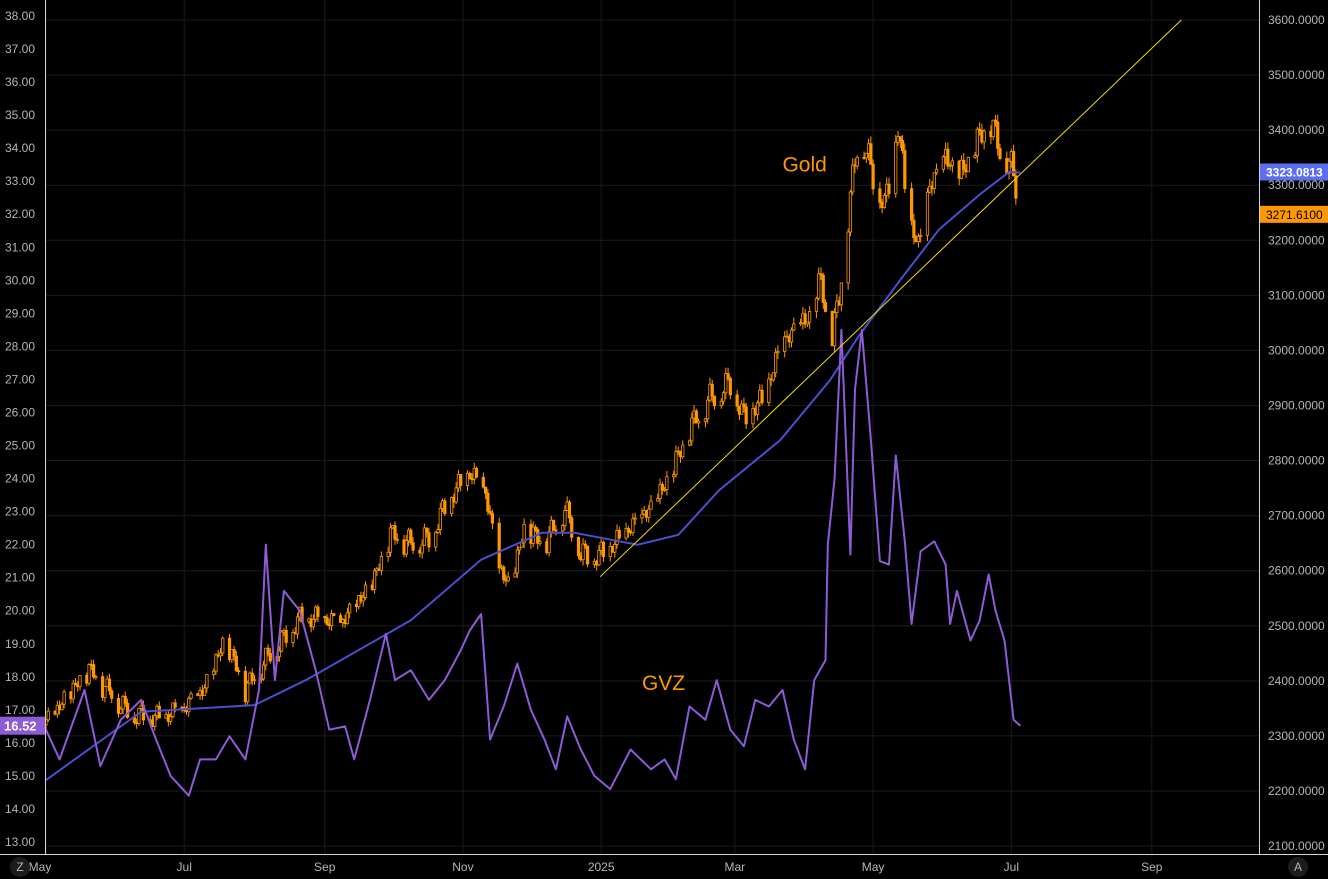 The height and width of the screenshot is (879, 1328). What do you see at coordinates (1152, 867) in the screenshot?
I see `time-tick-label: Sep` at bounding box center [1152, 867].